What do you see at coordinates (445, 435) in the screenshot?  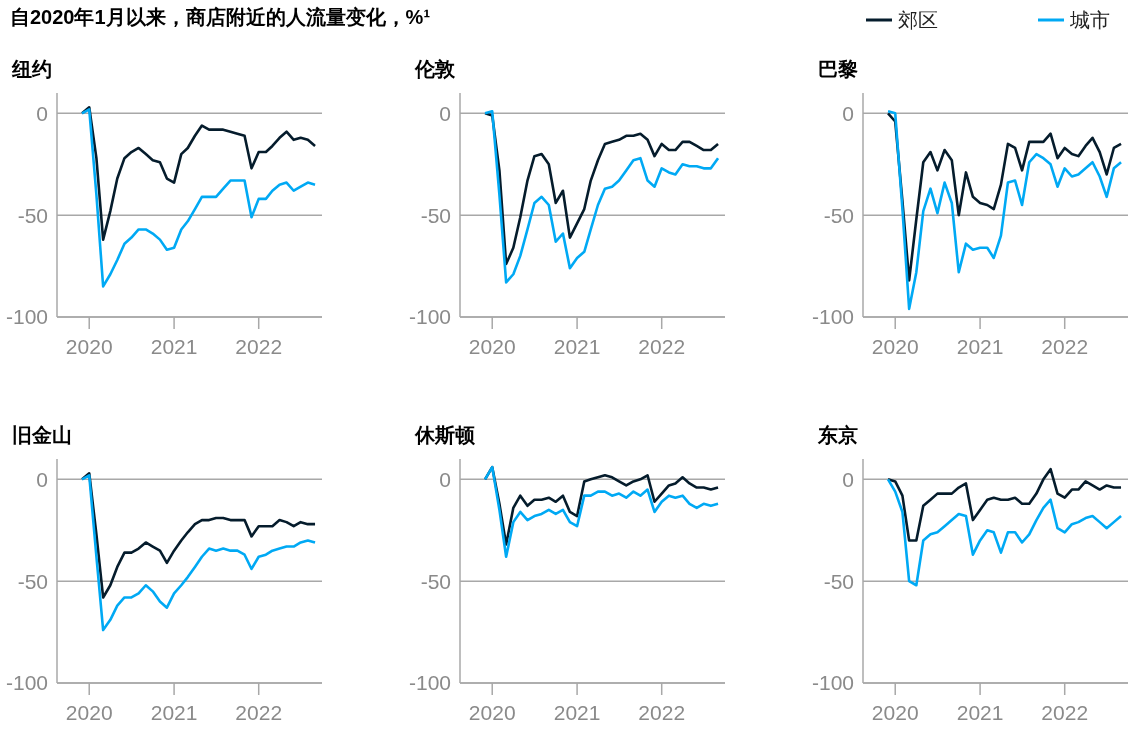 I see `chart-title: 休斯顿` at bounding box center [445, 435].